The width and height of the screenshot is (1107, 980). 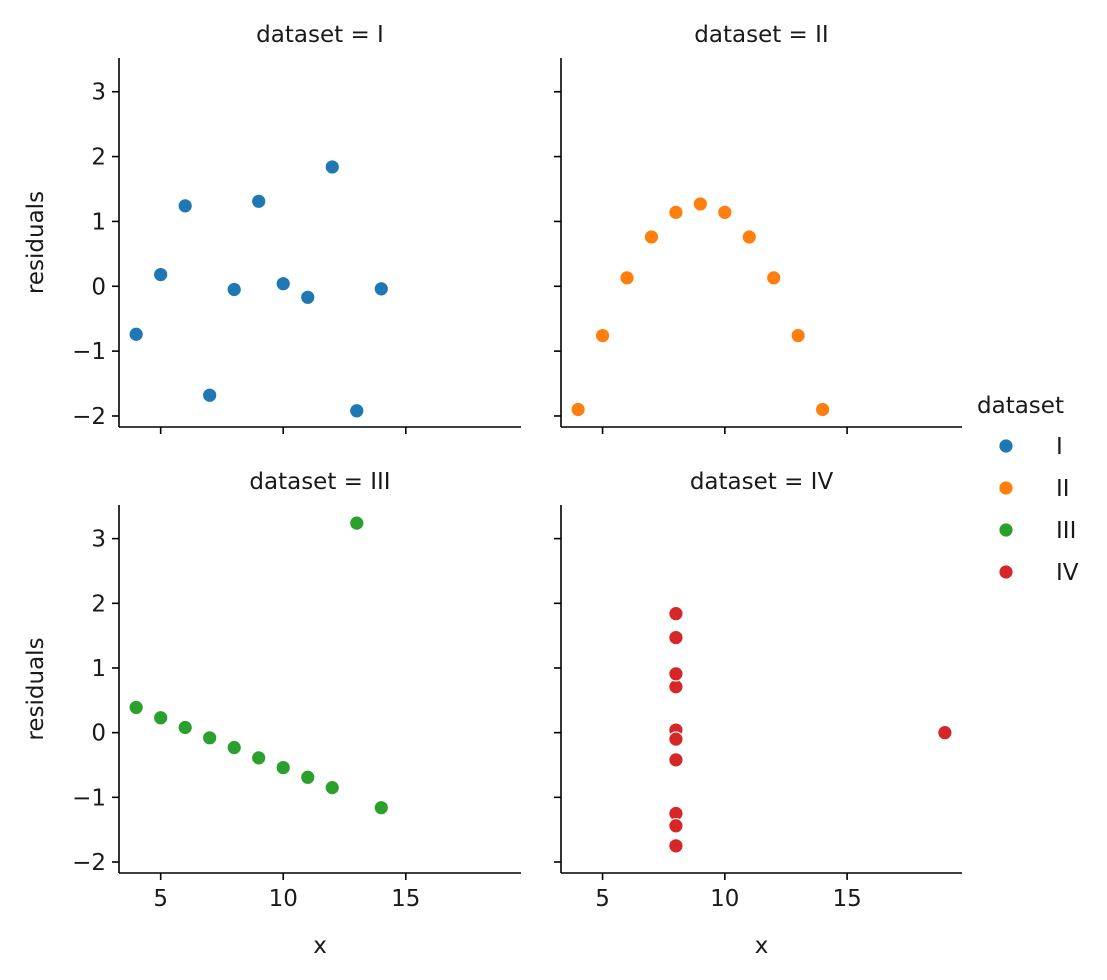 I want to click on facet-i-y-tick-label: 2, so click(x=98, y=158).